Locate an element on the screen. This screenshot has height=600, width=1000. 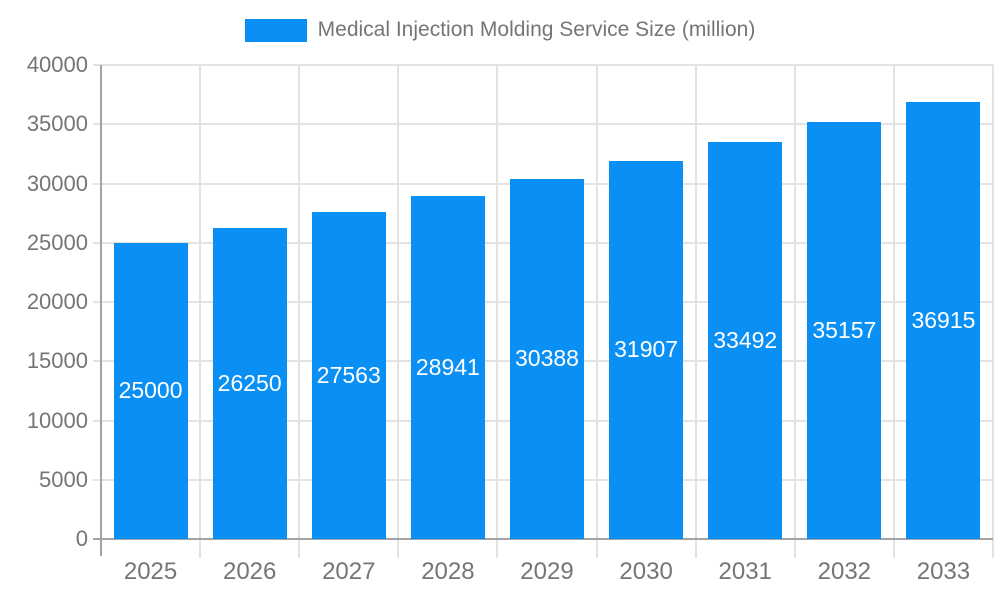
bar-value-label: 31907 is located at coordinates (646, 349).